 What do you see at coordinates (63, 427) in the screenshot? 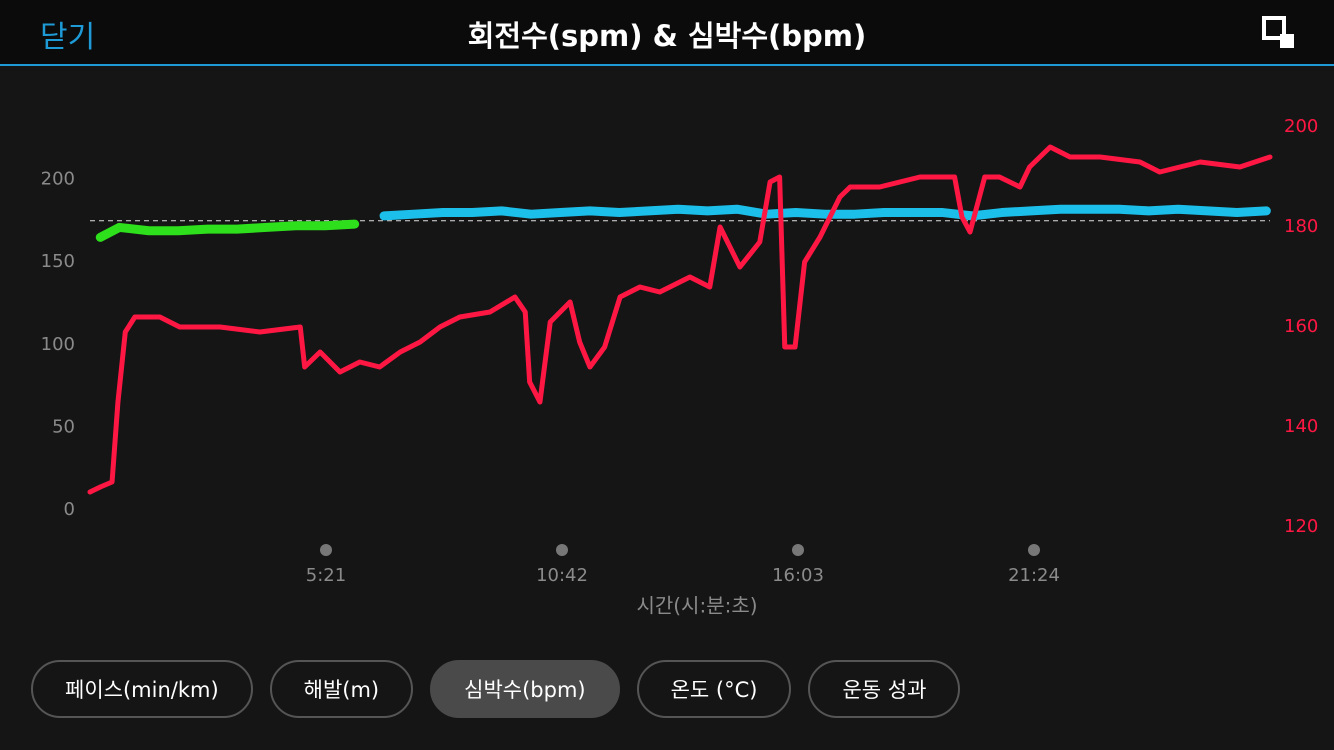
I see `y-tick-label: 50` at bounding box center [63, 427].